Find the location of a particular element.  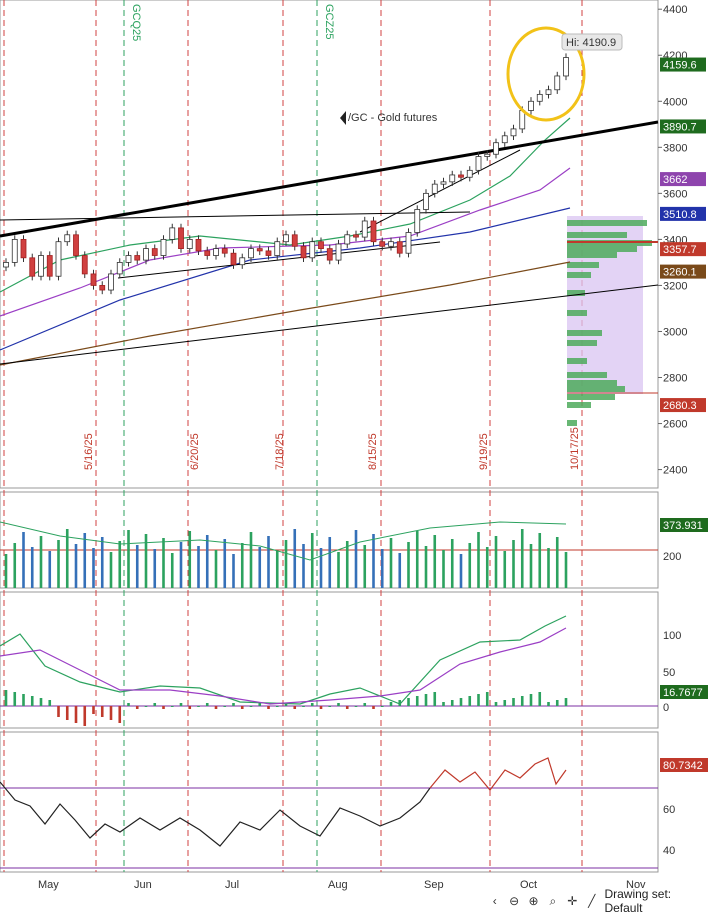

trendline-resistance is located at coordinates (235, 216).